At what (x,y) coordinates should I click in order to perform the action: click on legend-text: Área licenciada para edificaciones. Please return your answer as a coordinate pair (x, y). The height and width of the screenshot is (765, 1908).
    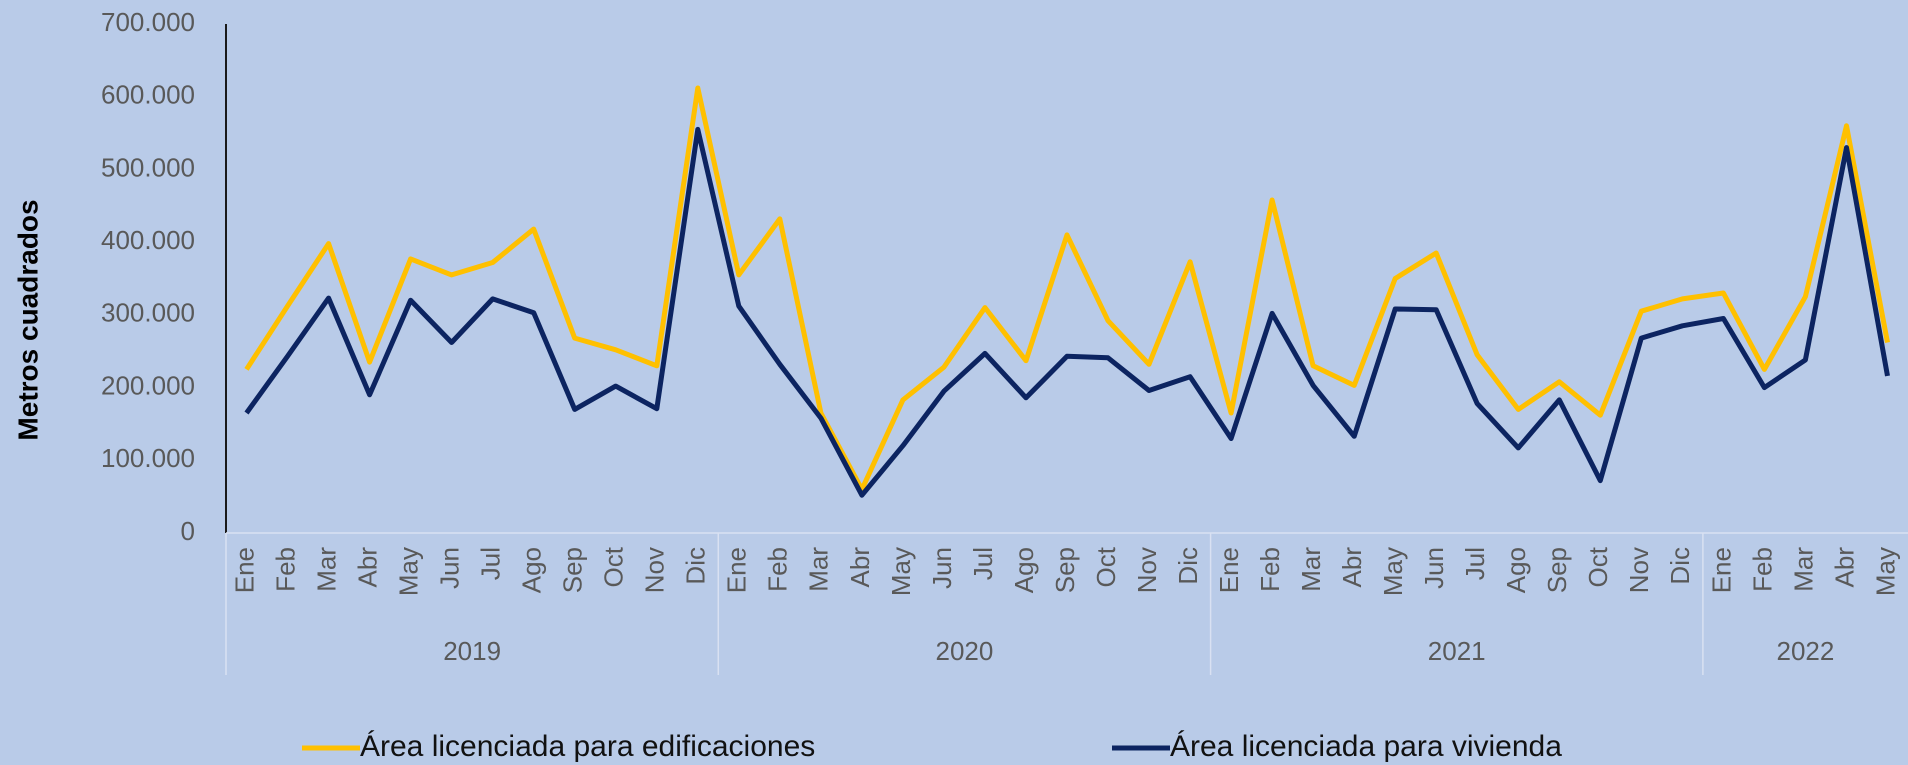
    Looking at the image, I should click on (587, 746).